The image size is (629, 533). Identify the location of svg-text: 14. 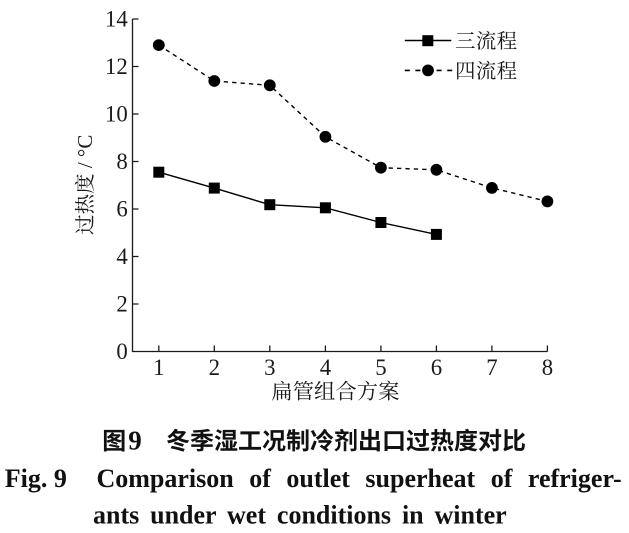
(116, 18).